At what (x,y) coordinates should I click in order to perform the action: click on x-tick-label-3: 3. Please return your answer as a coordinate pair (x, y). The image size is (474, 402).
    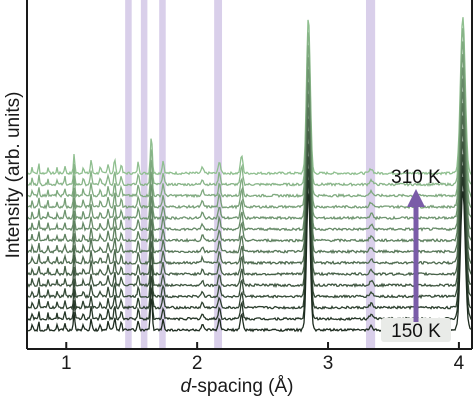
    Looking at the image, I should click on (328, 363).